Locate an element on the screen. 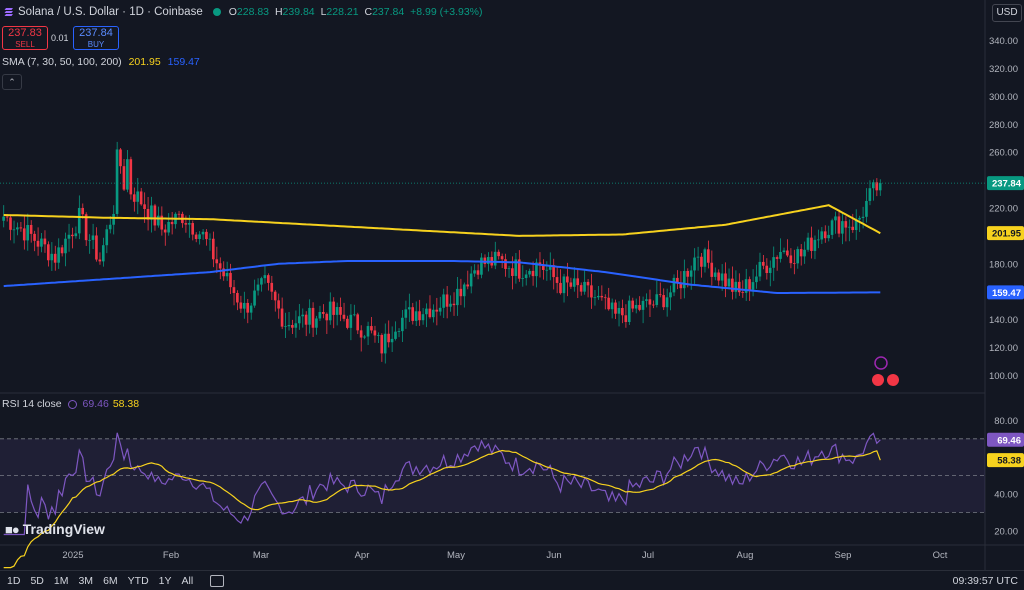 This screenshot has height=590, width=1024. last-price-tag-bg is located at coordinates (1005, 183).